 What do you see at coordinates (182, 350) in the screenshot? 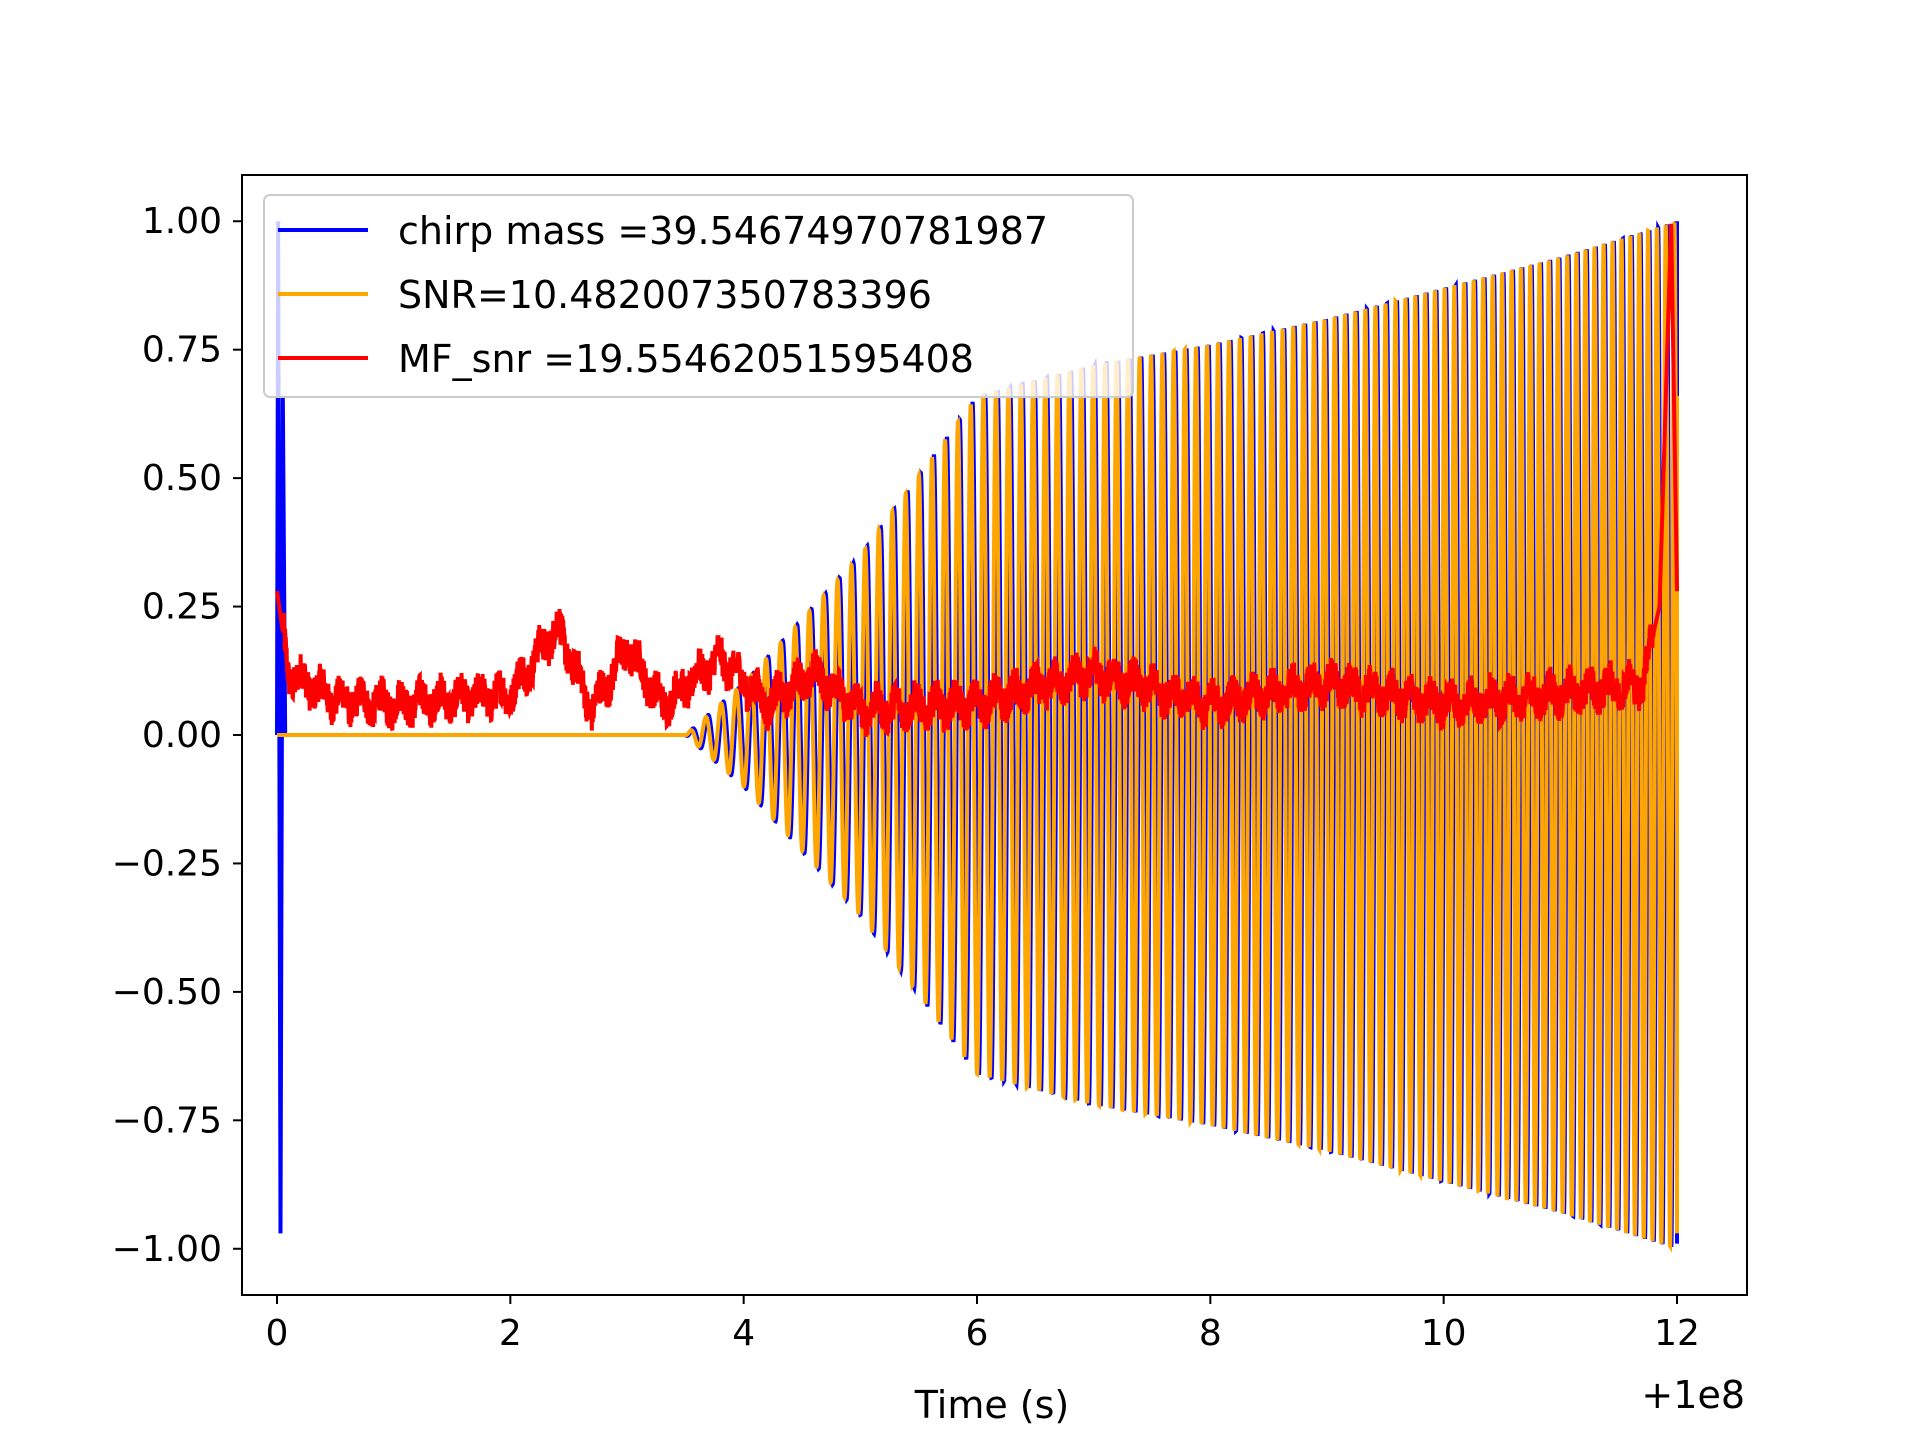
I see `y-tick-label: 0.75` at bounding box center [182, 350].